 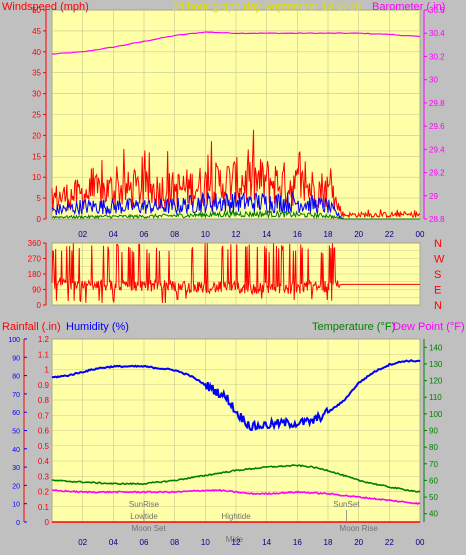 What do you see at coordinates (97, 327) in the screenshot?
I see `humidity-axis-title: Humidity (%)` at bounding box center [97, 327].